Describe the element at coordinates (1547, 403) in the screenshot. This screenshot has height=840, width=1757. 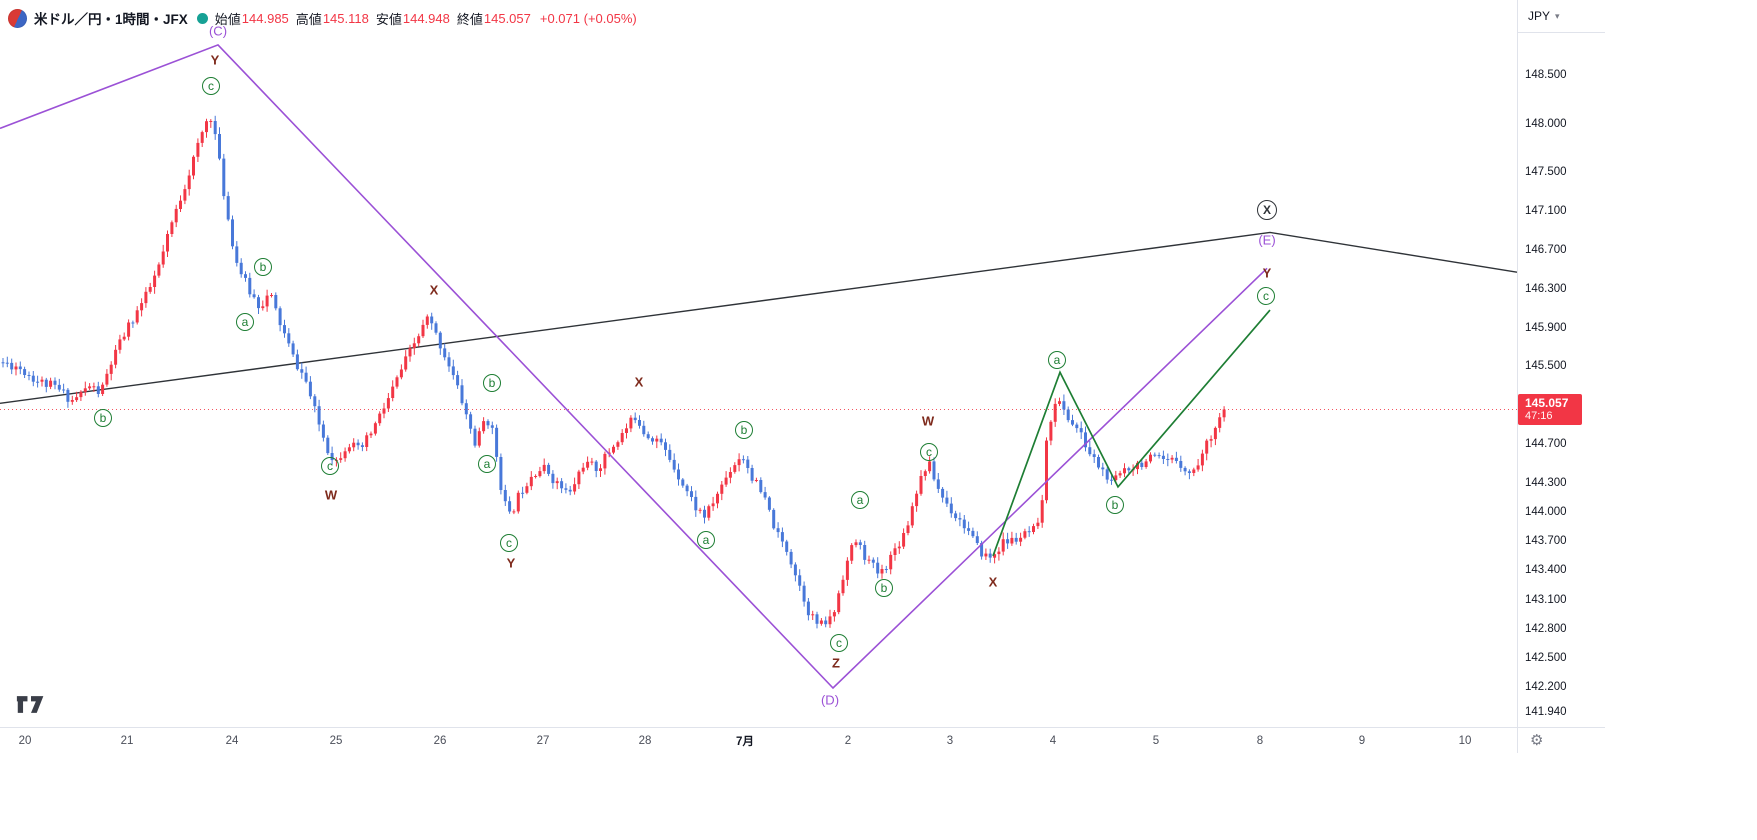
I see `current-price: 145.057` at that location.